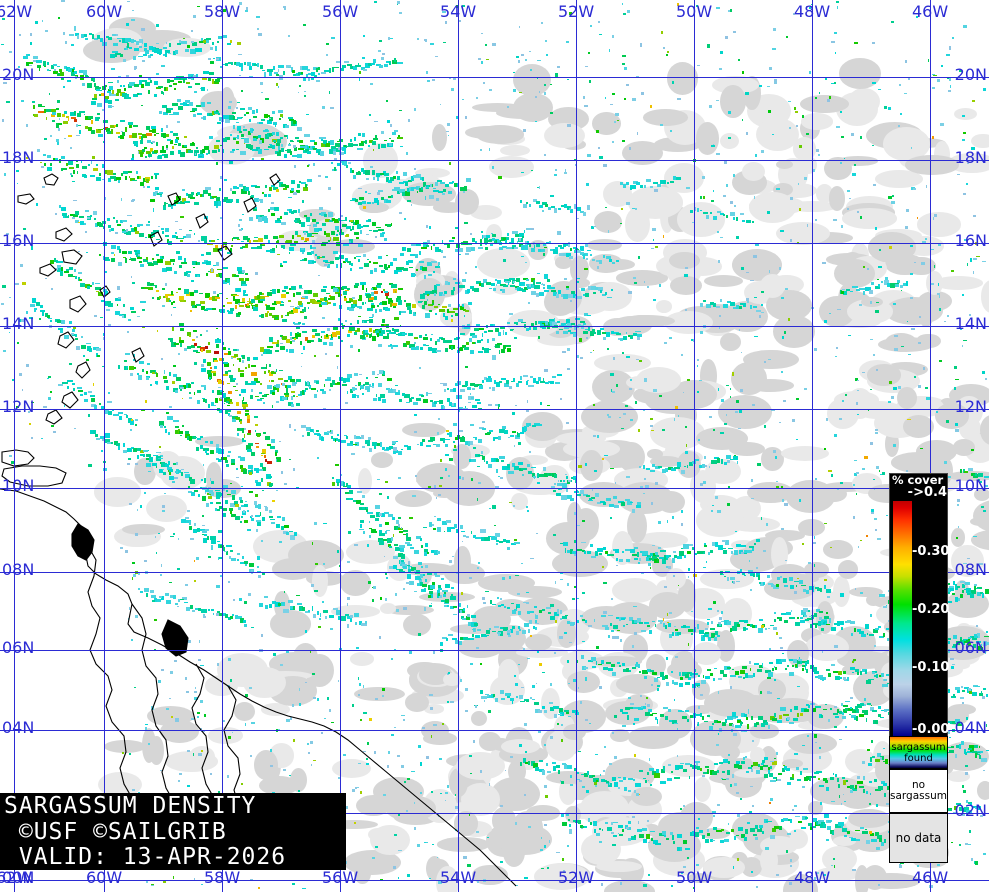 The image size is (989, 892). What do you see at coordinates (971, 648) in the screenshot?
I see `lat-label-right-06N: 06N` at bounding box center [971, 648].